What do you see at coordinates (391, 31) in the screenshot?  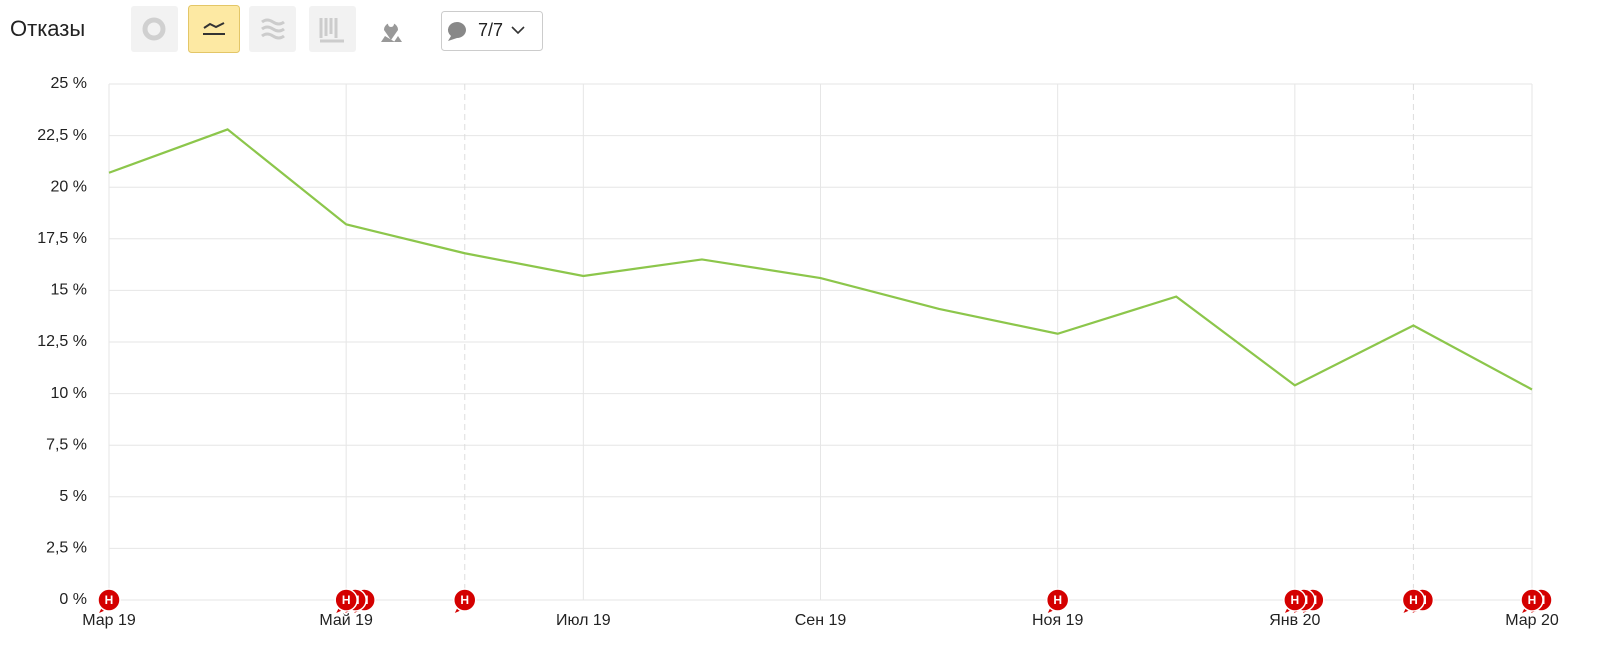 I see `chart-type-map` at bounding box center [391, 31].